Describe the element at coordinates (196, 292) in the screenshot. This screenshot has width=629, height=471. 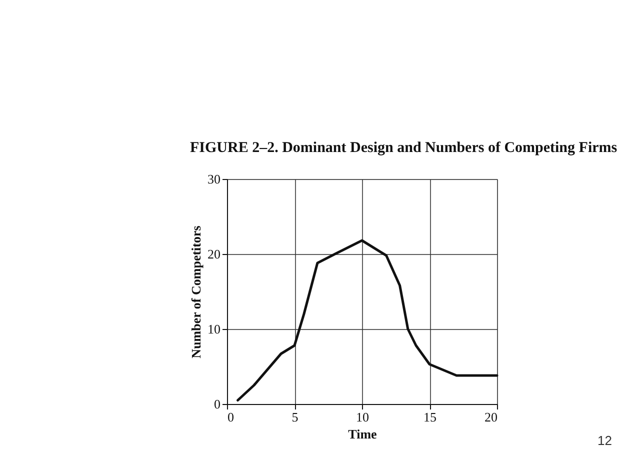
I see `y-axis-title: Number of Competitors` at that location.